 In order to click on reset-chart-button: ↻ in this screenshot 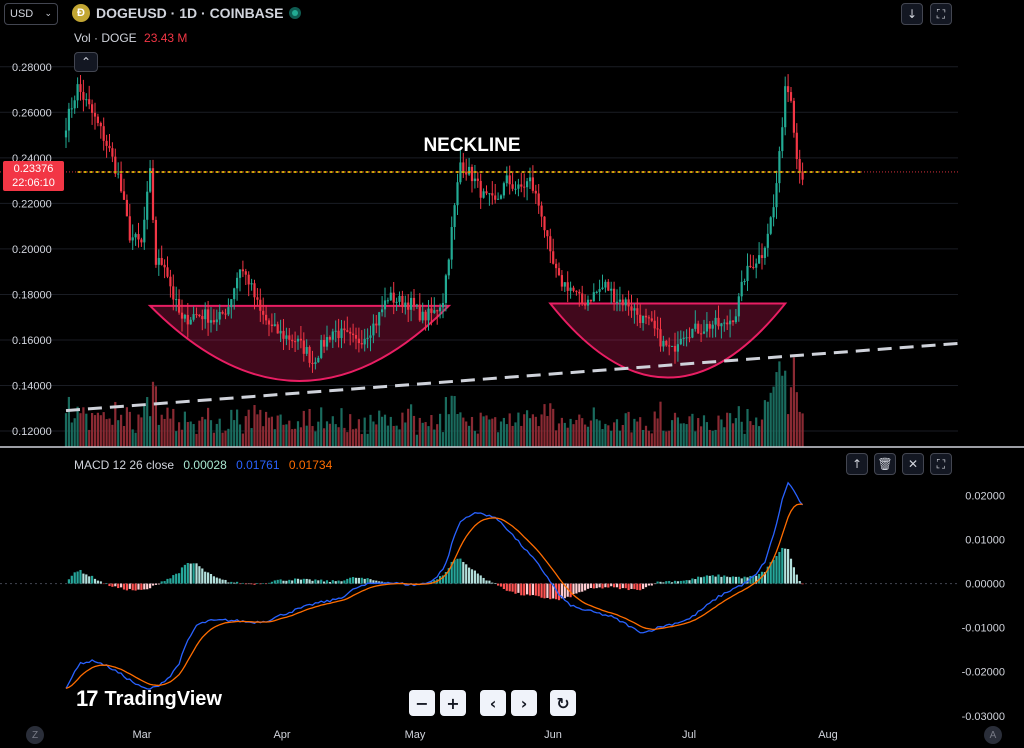, I will do `click(563, 703)`.